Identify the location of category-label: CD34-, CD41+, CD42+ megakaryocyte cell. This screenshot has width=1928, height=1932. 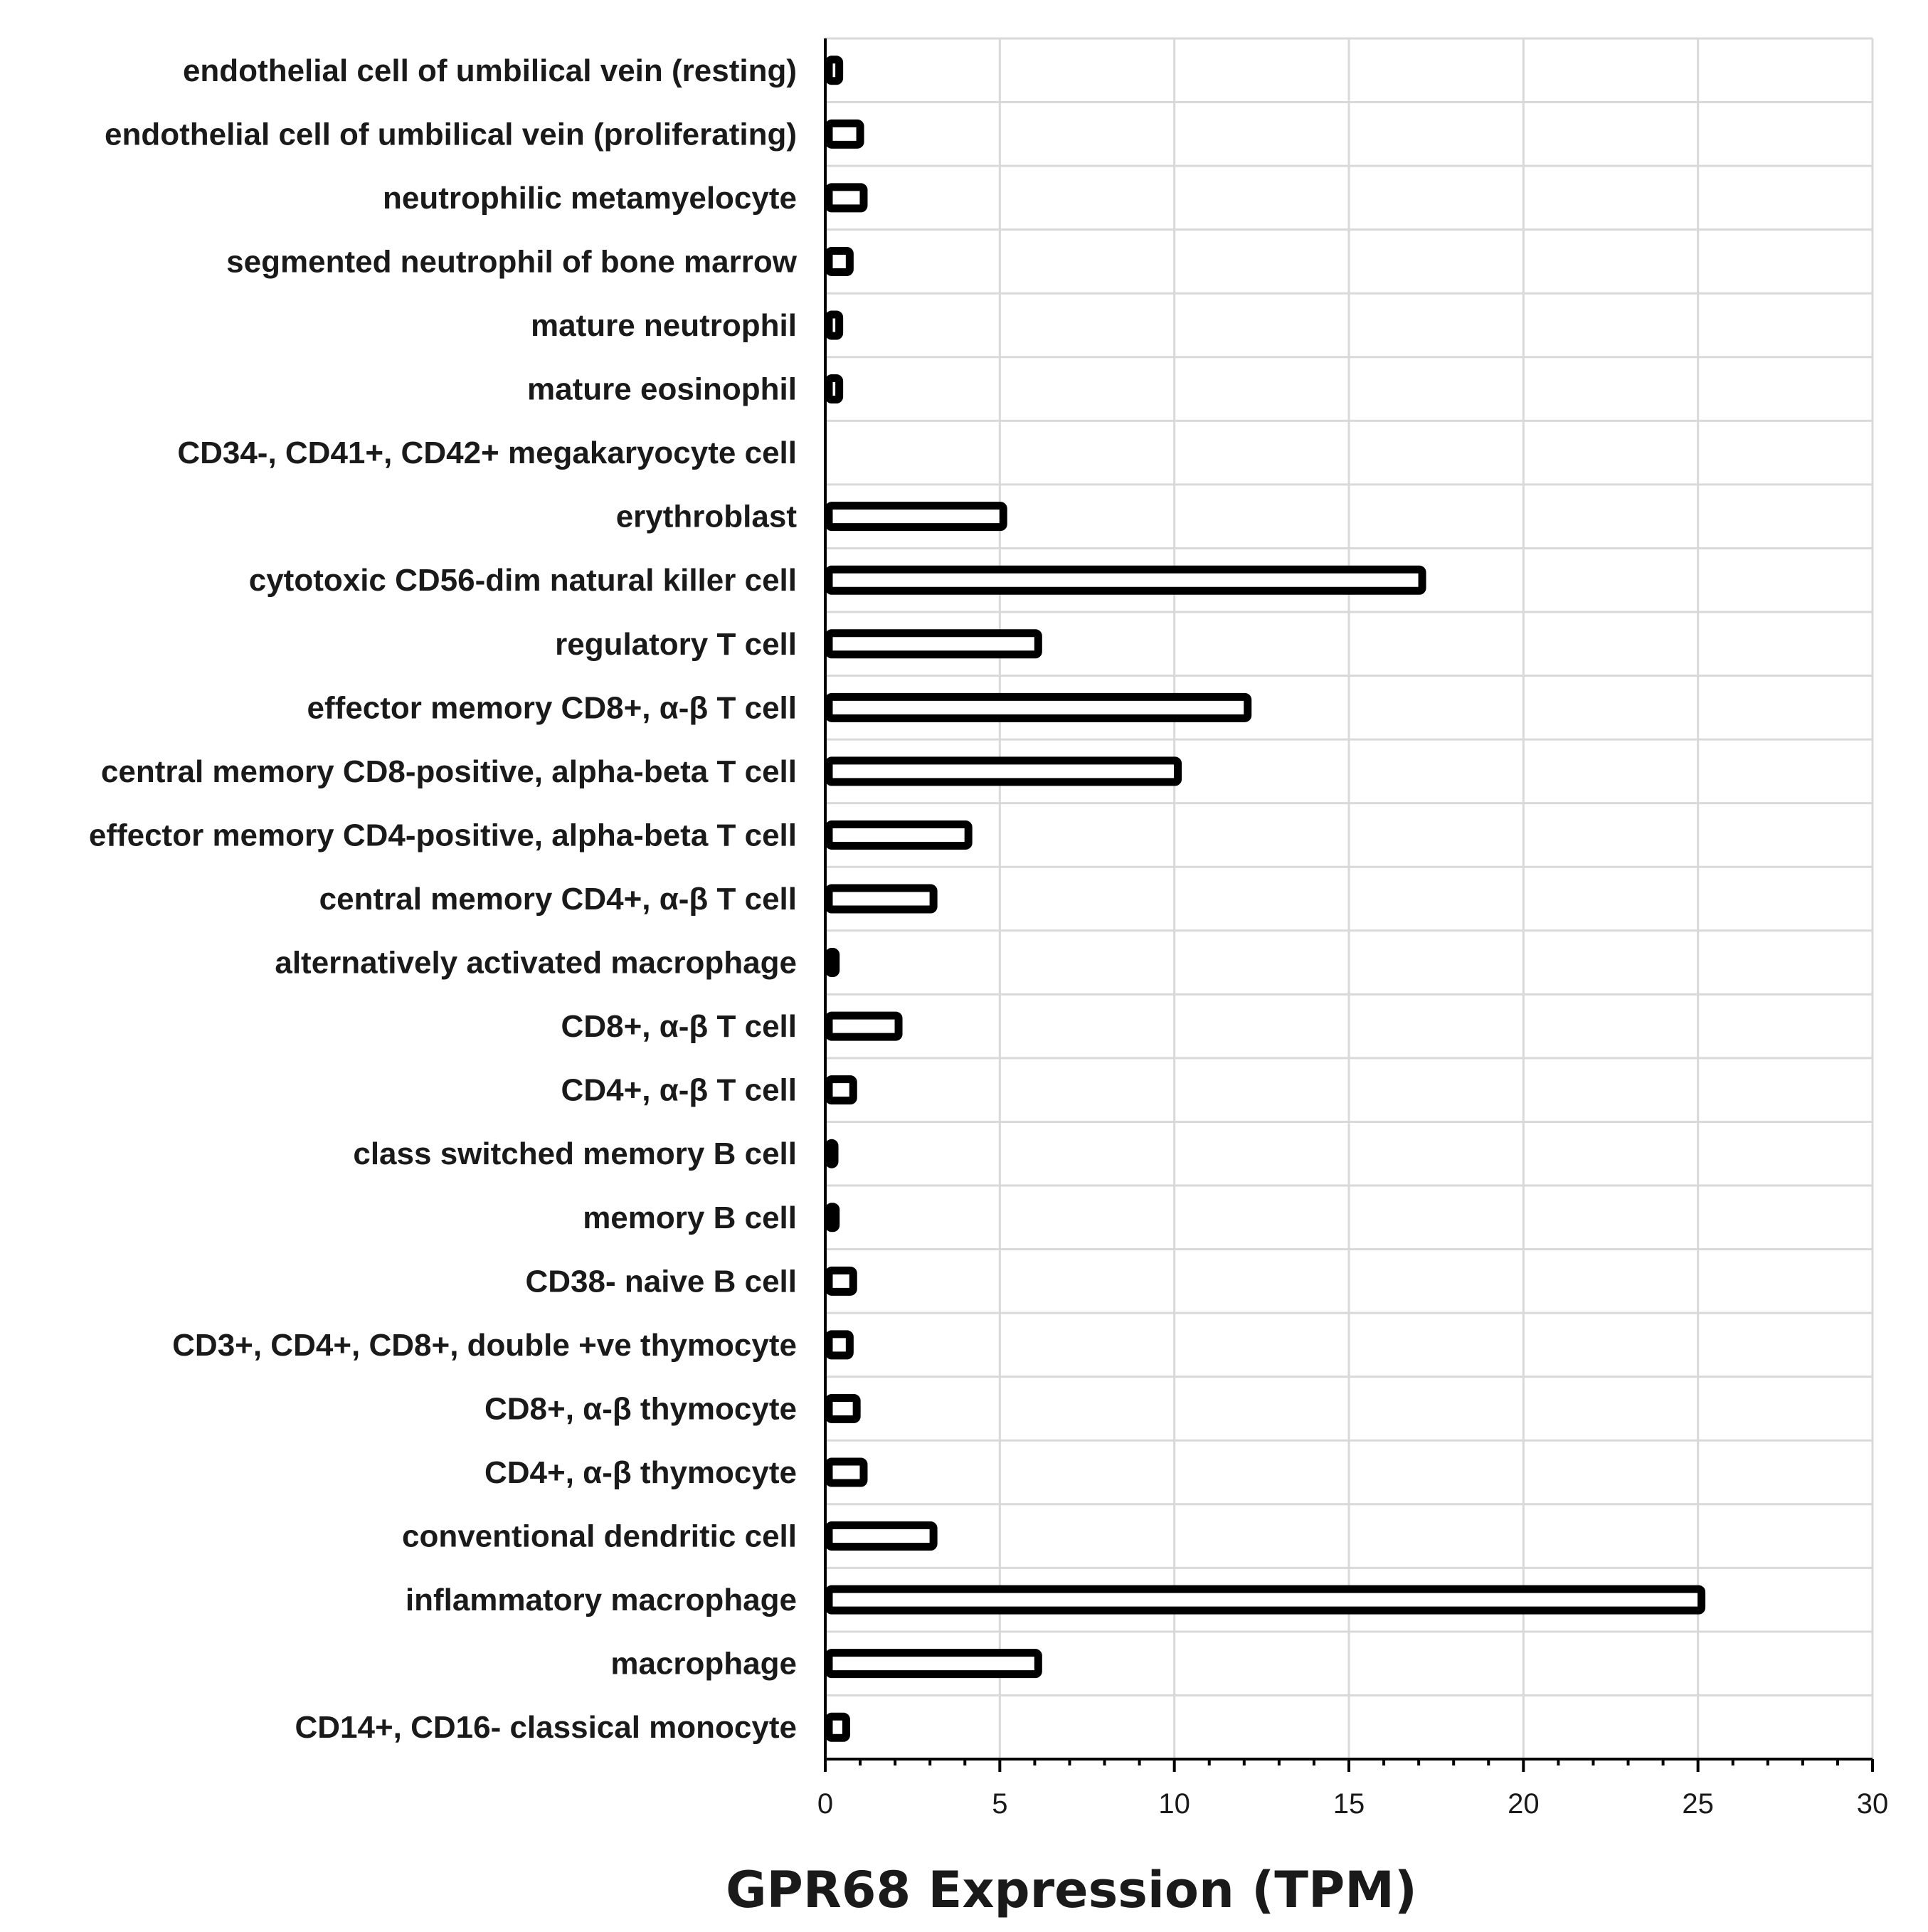
(487, 453).